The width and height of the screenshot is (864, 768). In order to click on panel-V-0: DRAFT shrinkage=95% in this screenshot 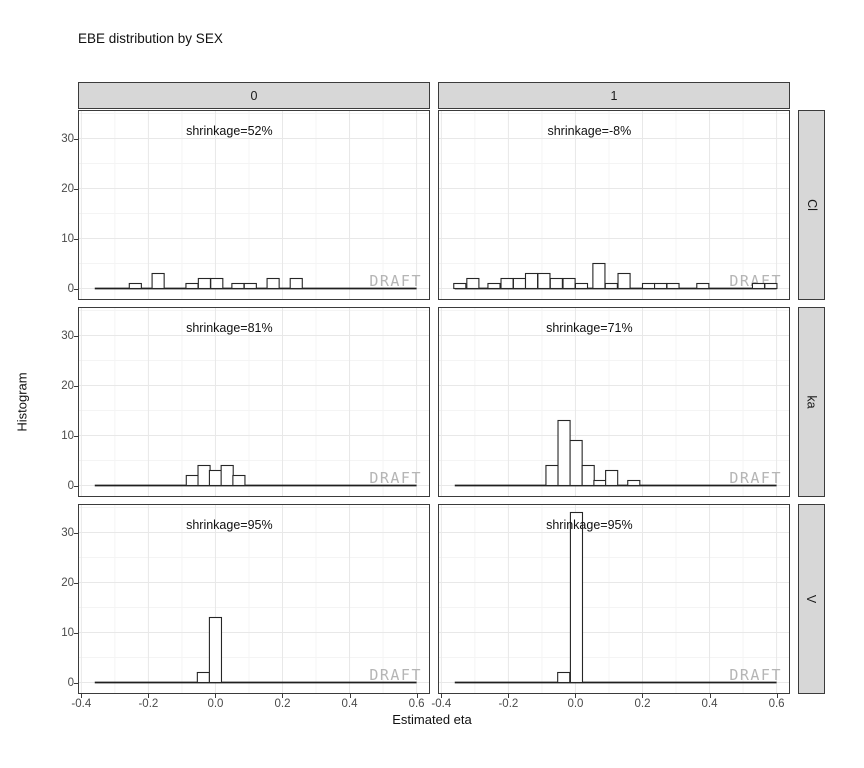, I will do `click(254, 599)`.